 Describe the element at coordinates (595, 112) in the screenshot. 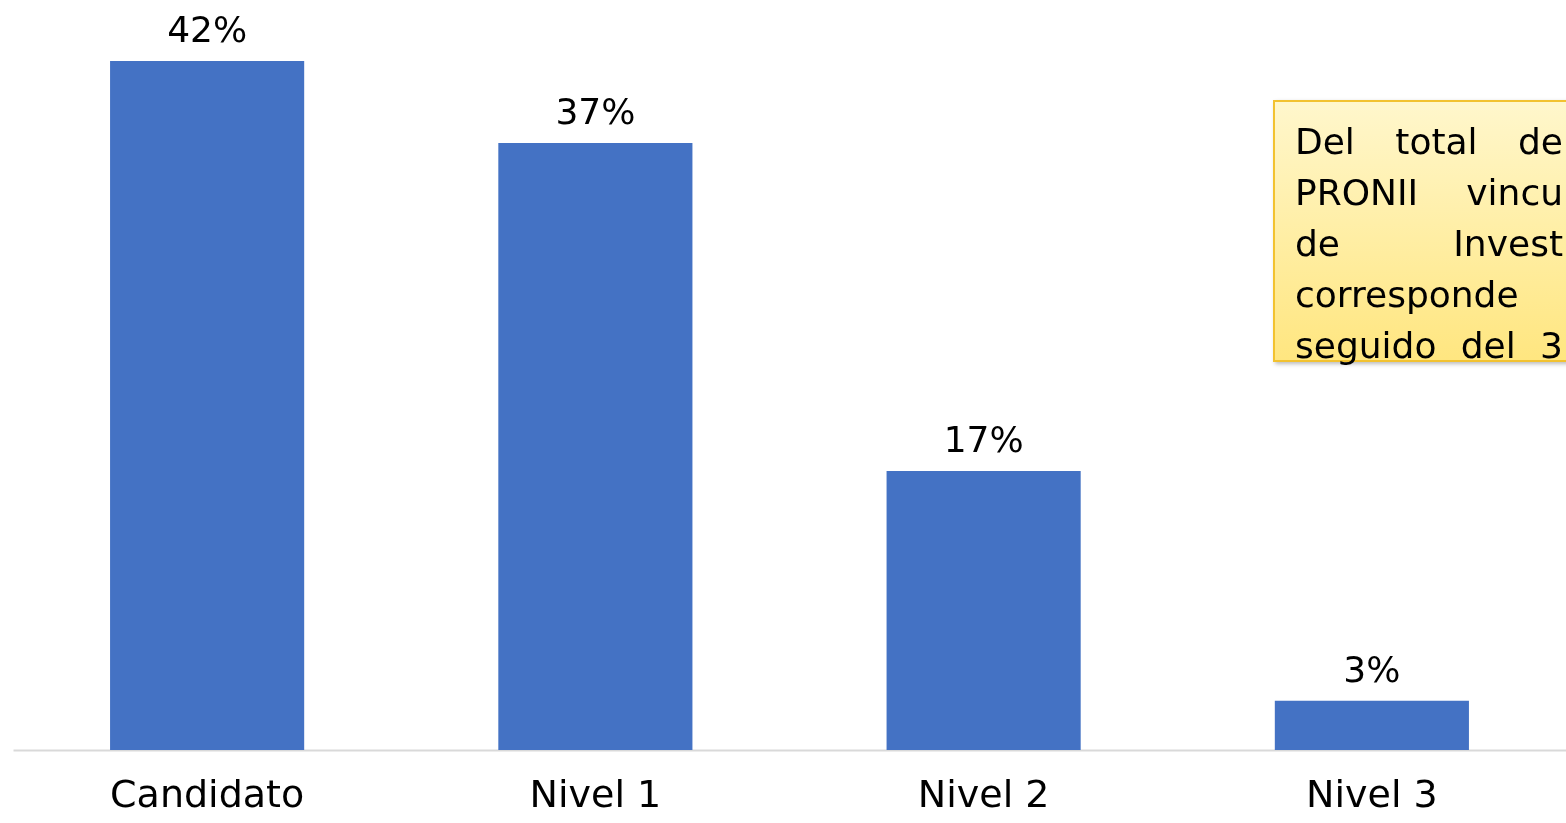

I see `data-label: 37%` at that location.